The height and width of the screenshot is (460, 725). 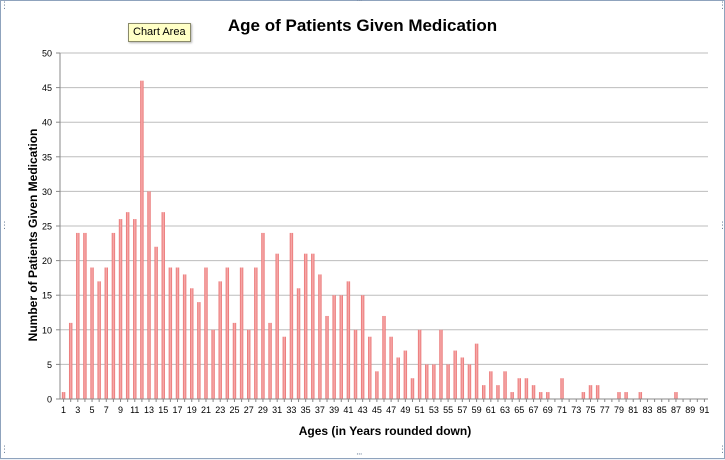 I want to click on y-tick-label: 45, so click(x=47, y=88).